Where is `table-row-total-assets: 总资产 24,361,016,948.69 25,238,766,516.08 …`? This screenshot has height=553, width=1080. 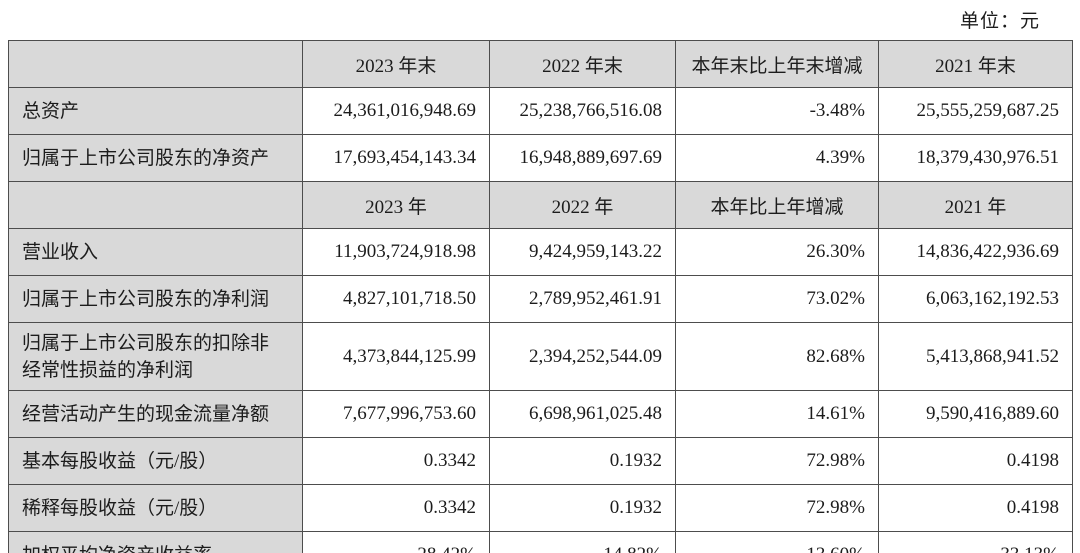
table-row-total-assets: 总资产 24,361,016,948.69 25,238,766,516.08 … is located at coordinates (540, 111).